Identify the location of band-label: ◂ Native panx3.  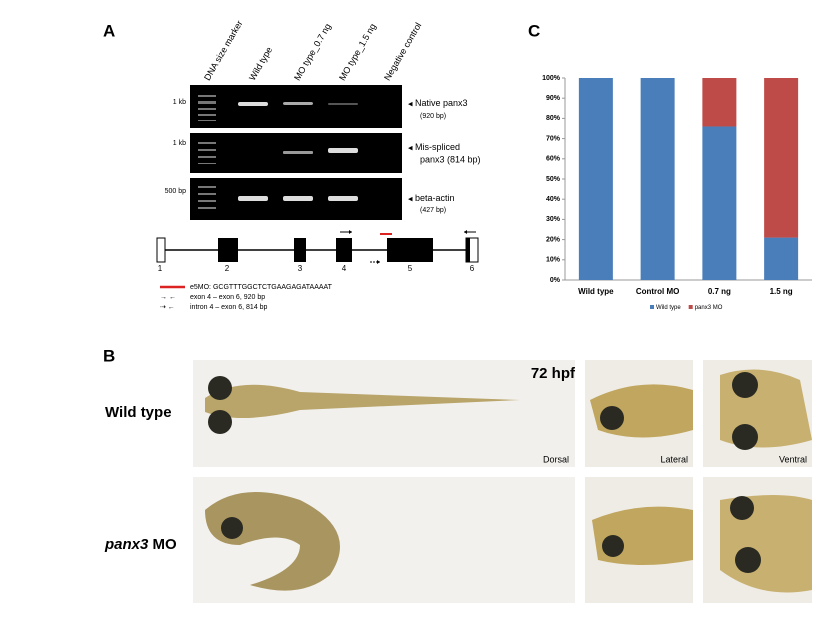
(438, 103).